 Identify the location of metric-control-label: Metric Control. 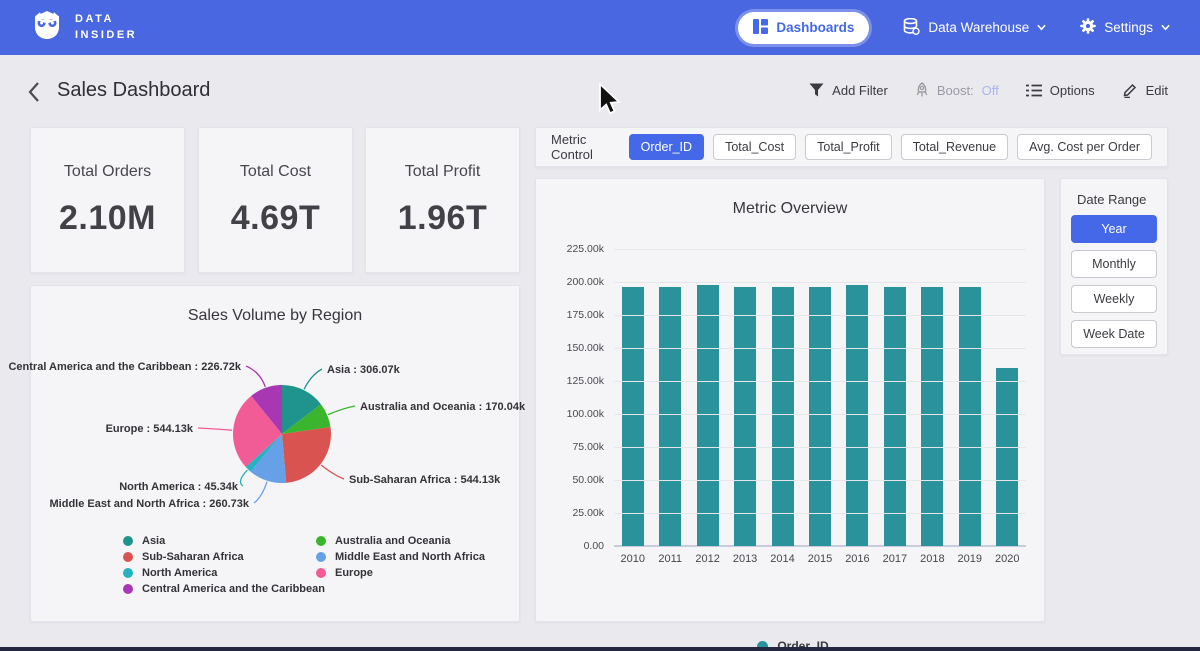
(572, 147).